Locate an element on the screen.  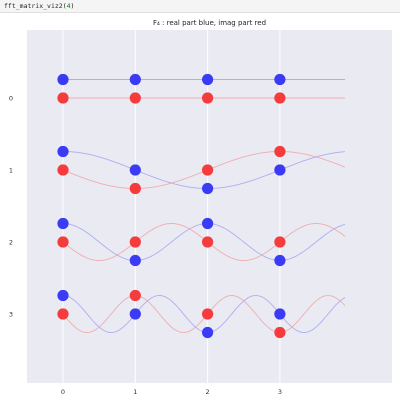
code-close-paren: ) is located at coordinates (72, 6).